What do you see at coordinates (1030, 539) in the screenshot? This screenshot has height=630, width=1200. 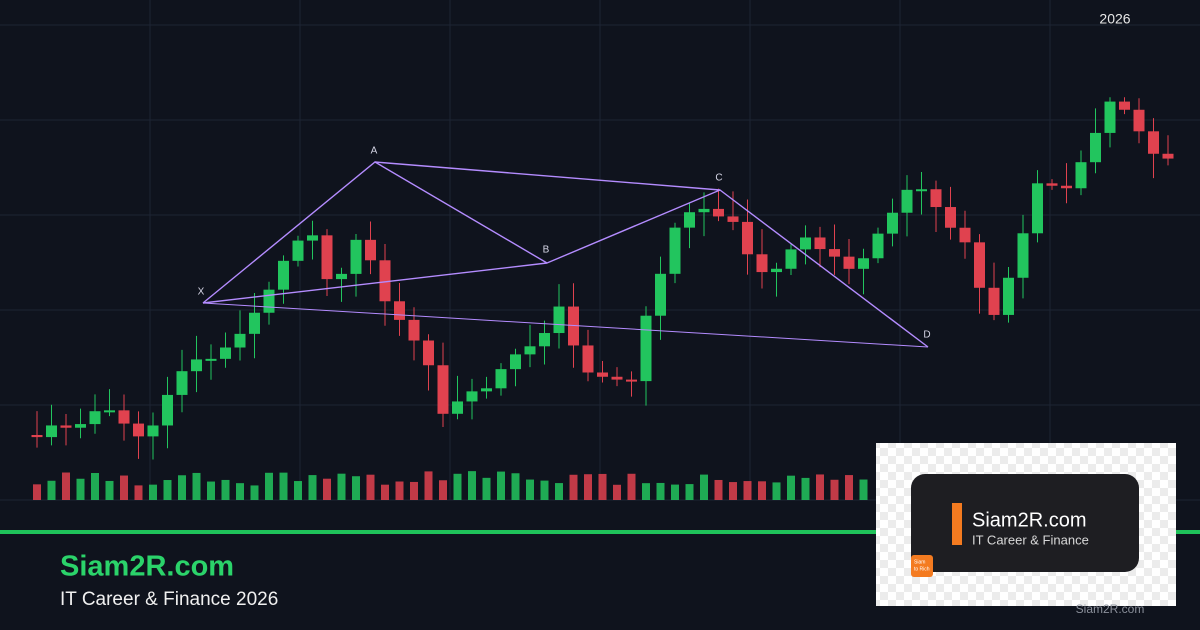 I see `logo-subtitle: IT Career & Finance` at bounding box center [1030, 539].